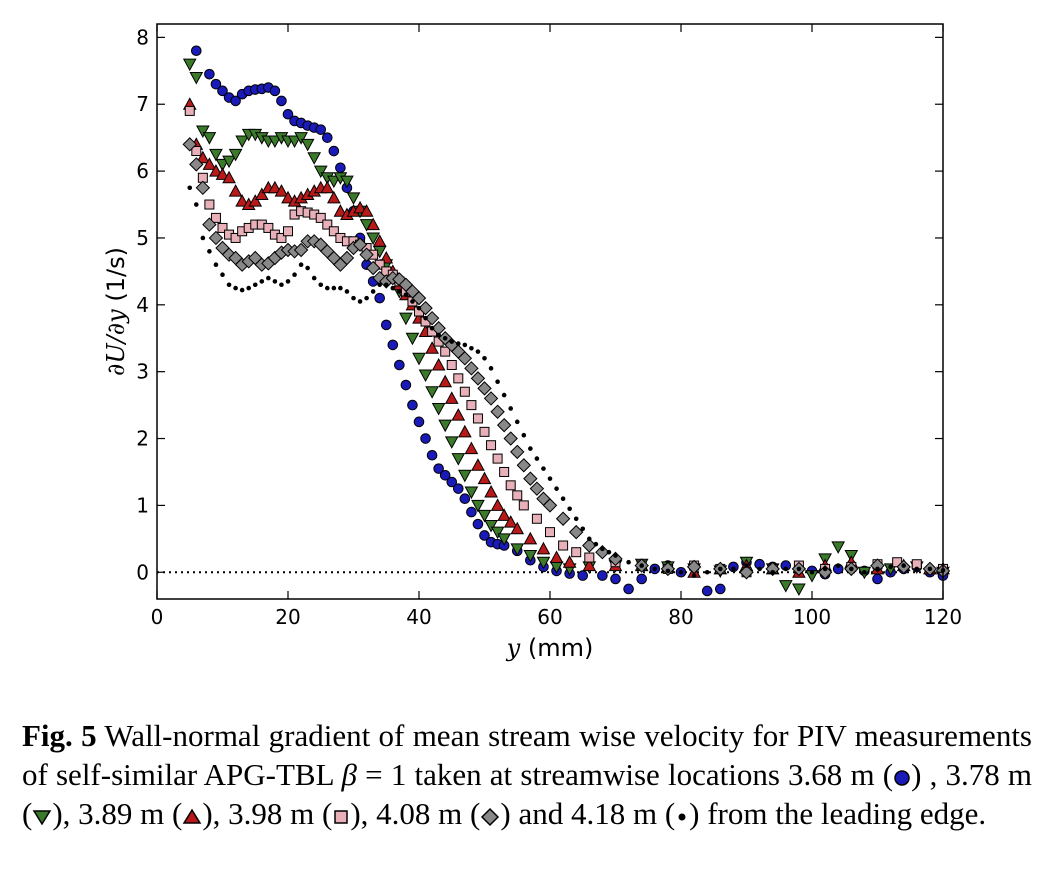 The image size is (1048, 893). What do you see at coordinates (415, 813) in the screenshot?
I see `caption-text-6: ), 4.08 m (` at bounding box center [415, 813].